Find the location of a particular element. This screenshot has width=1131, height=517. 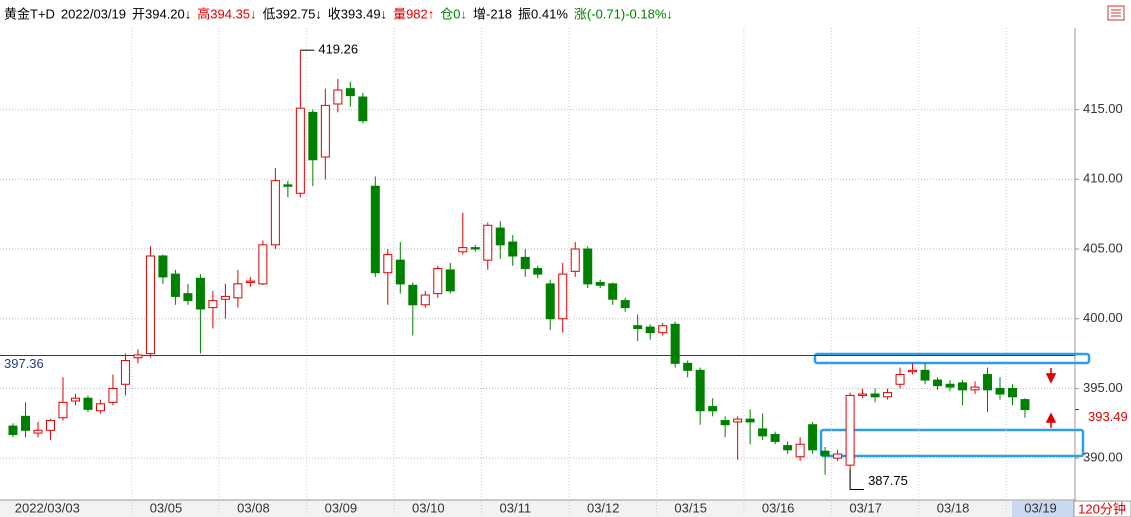

x-tick-label: 03/15 is located at coordinates (690, 507).